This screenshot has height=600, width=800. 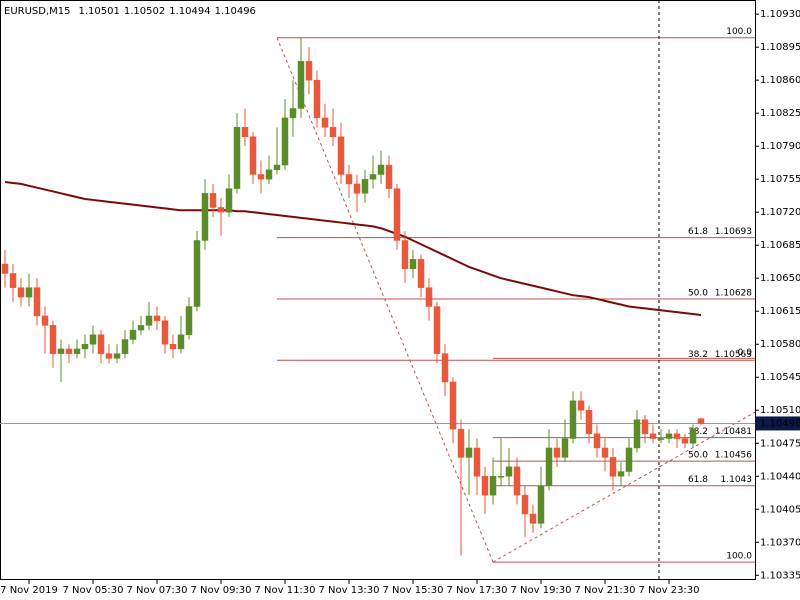 I want to click on y-tick-label: 1.10440, so click(x=780, y=476).